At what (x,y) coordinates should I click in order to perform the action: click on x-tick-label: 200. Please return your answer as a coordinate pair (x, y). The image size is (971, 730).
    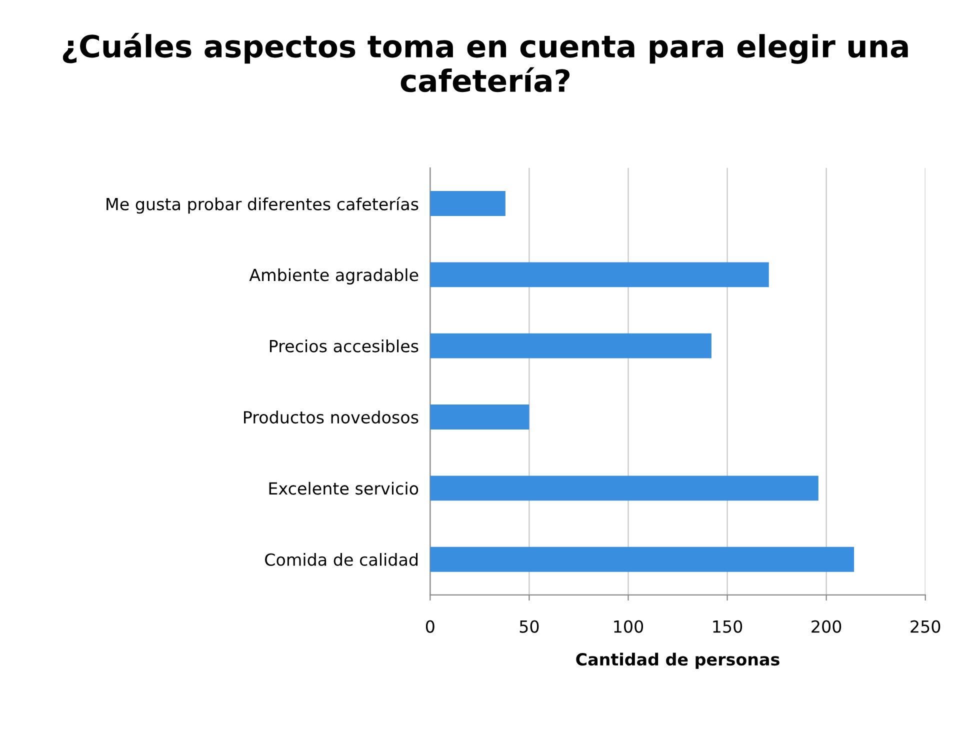
    Looking at the image, I should click on (827, 626).